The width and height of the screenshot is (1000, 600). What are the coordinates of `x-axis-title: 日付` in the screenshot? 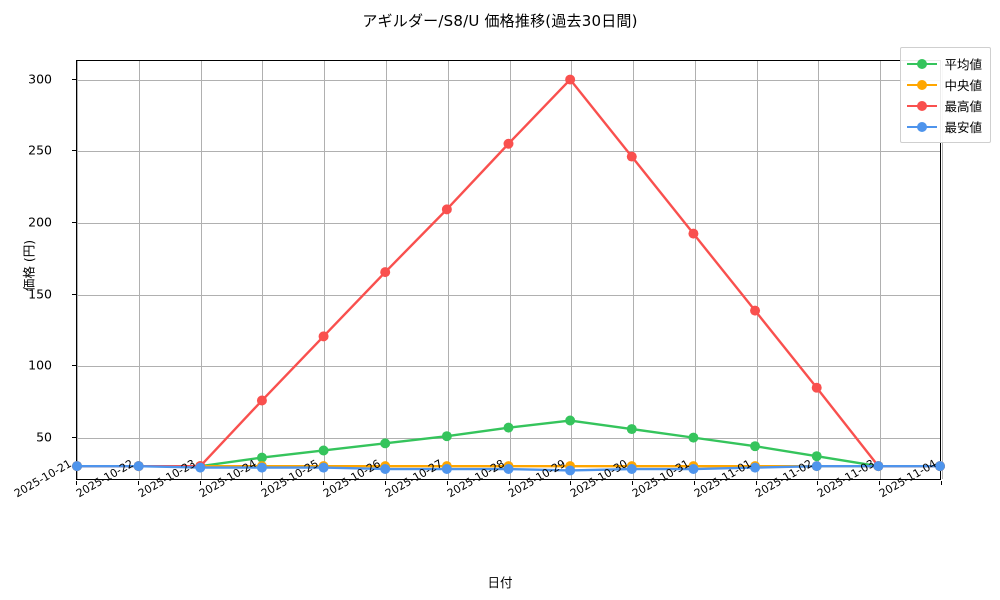 It's located at (500, 582).